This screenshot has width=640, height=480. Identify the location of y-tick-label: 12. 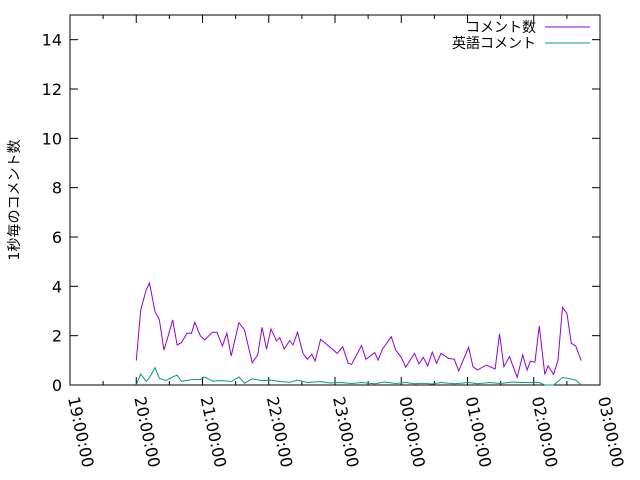
(52, 89).